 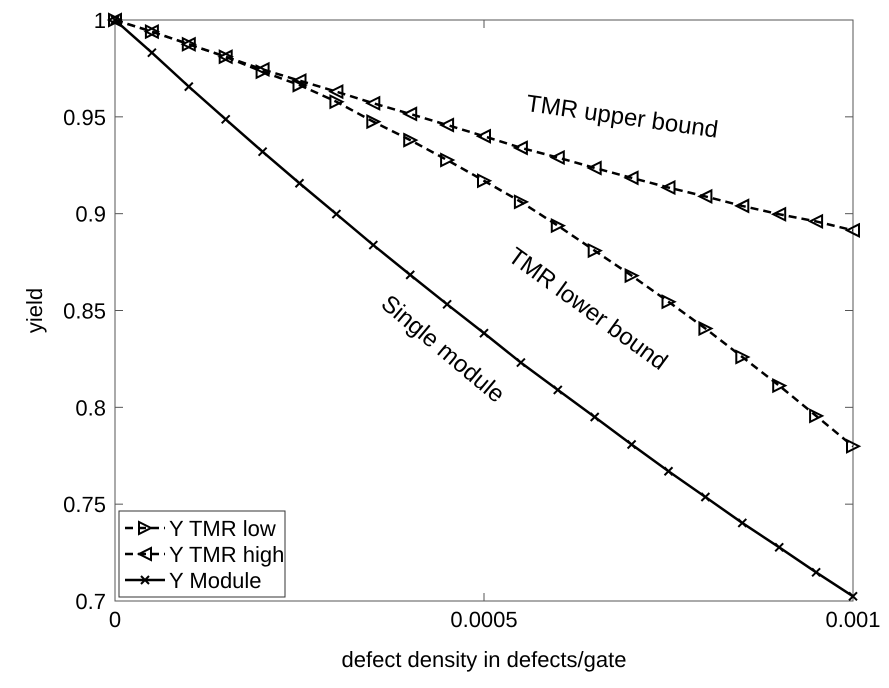 What do you see at coordinates (853, 619) in the screenshot?
I see `x-tick-label: 0.001` at bounding box center [853, 619].